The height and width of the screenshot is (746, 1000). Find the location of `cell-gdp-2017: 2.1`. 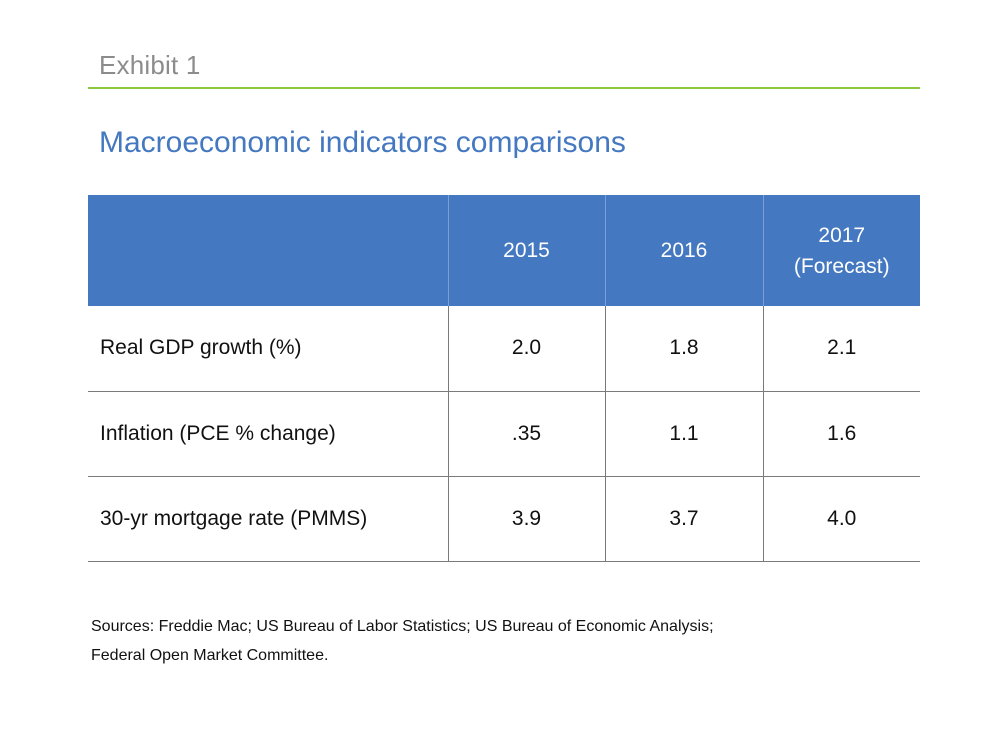

cell-gdp-2017: 2.1 is located at coordinates (841, 349).